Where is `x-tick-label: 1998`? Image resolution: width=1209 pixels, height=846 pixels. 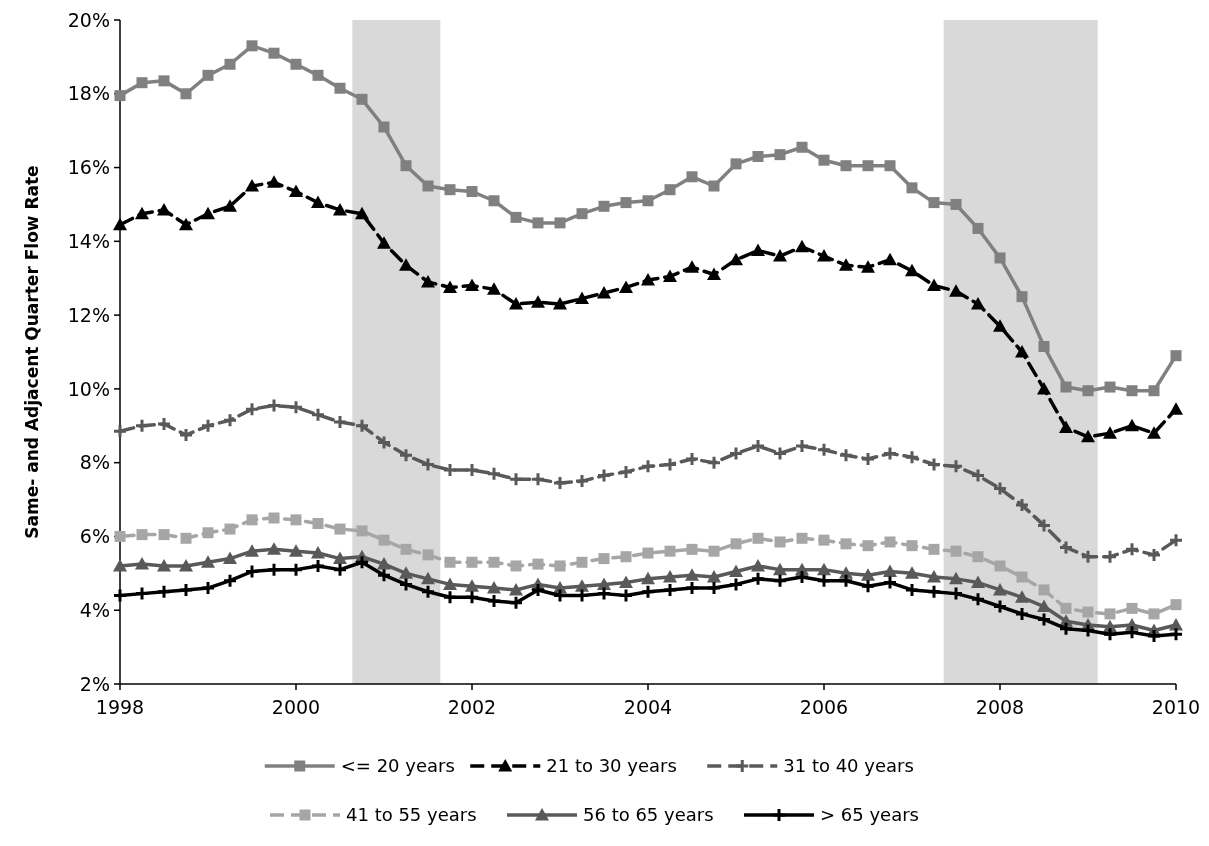
x-tick-label: 1998 is located at coordinates (120, 707).